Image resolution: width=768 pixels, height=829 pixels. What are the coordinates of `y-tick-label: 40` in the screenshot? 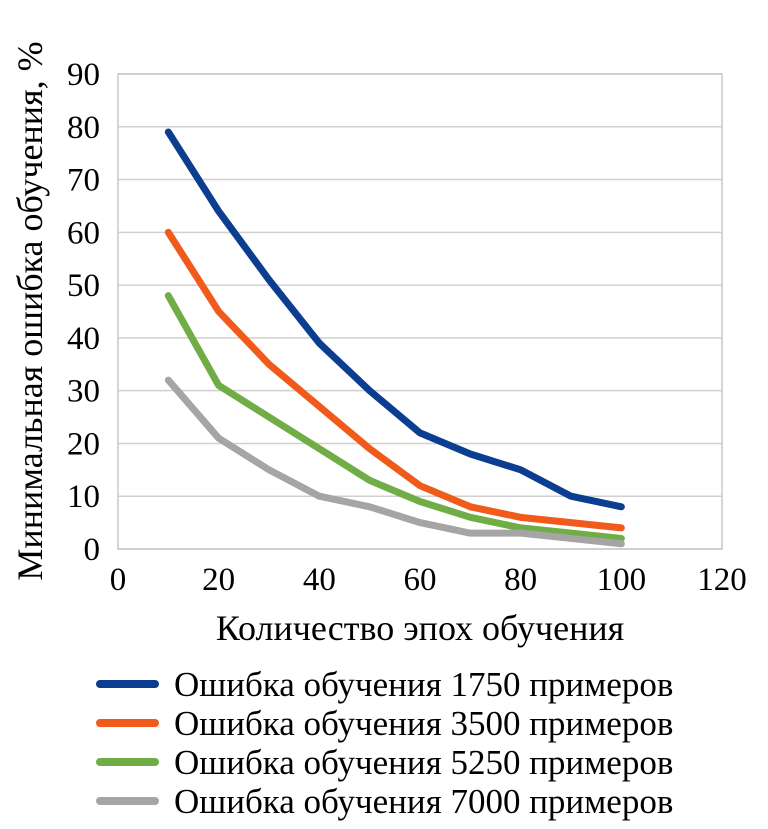 It's located at (83, 339).